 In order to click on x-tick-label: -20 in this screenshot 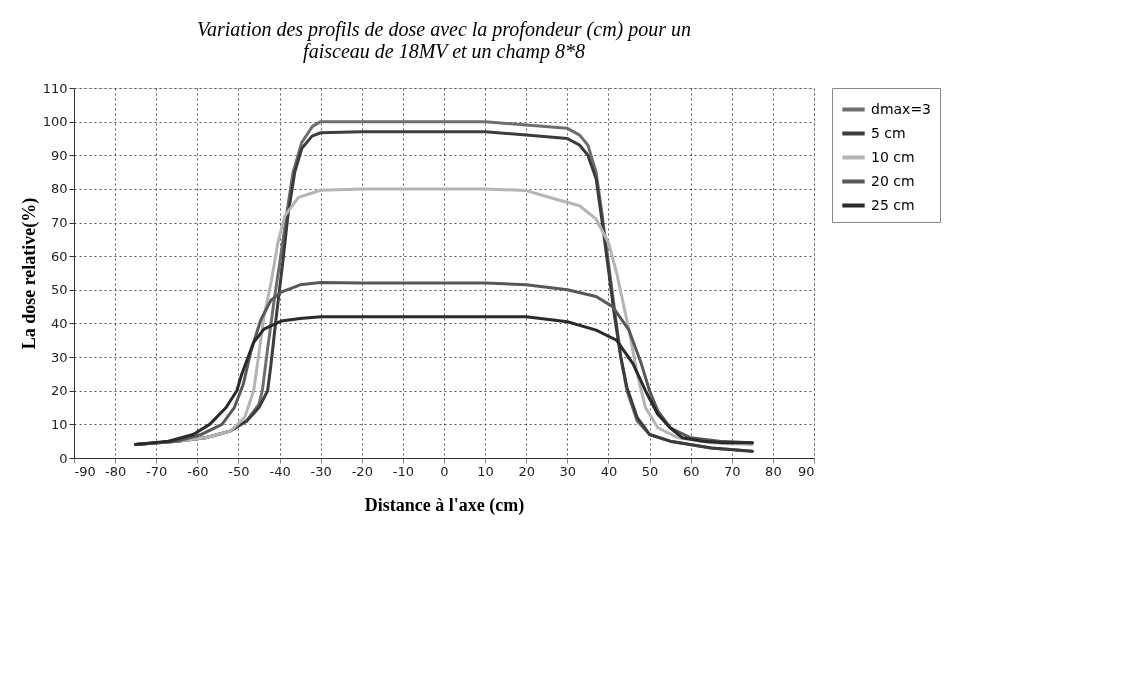, I will do `click(362, 471)`.